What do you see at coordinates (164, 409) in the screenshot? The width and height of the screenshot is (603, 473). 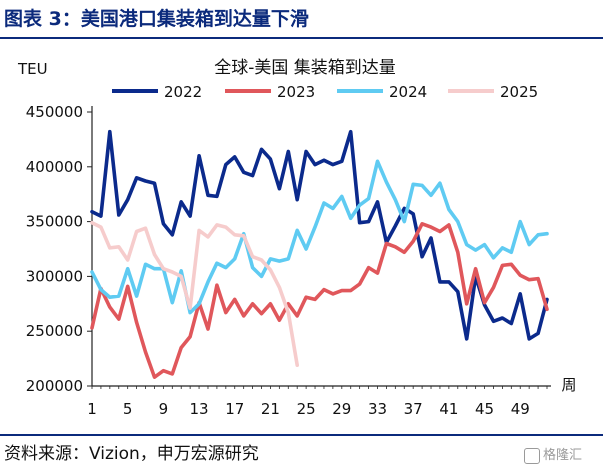 I see `x-tick-label: 9` at bounding box center [164, 409].